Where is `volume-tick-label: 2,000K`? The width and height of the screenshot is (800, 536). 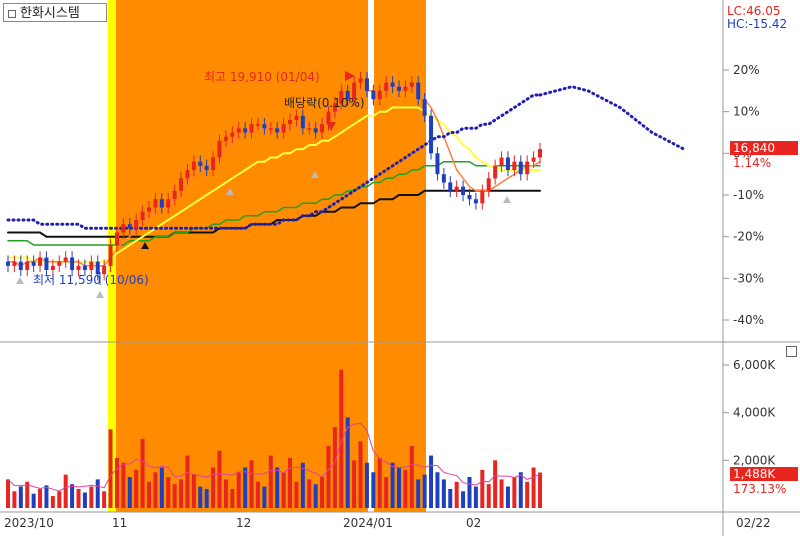 volume-tick-label: 2,000K is located at coordinates (754, 460).